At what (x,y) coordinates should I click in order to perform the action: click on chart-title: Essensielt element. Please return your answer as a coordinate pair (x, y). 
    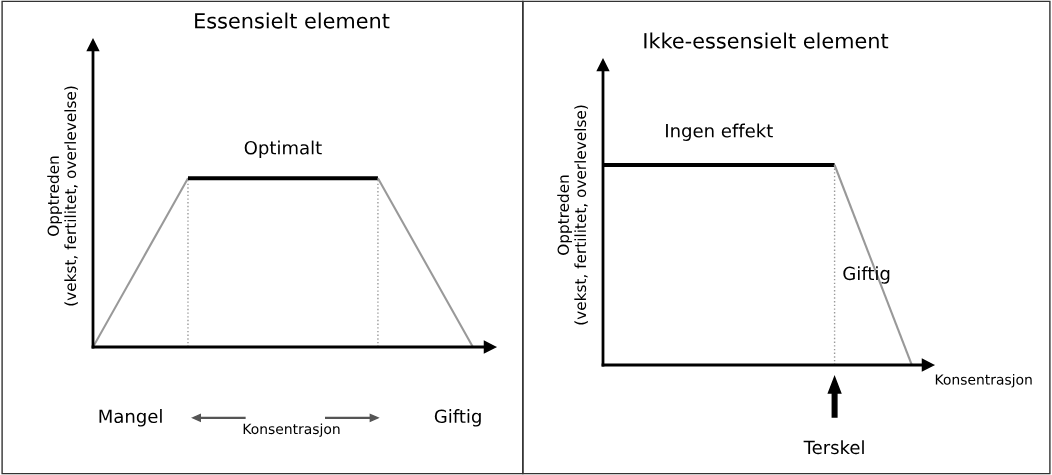
    Looking at the image, I should click on (292, 20).